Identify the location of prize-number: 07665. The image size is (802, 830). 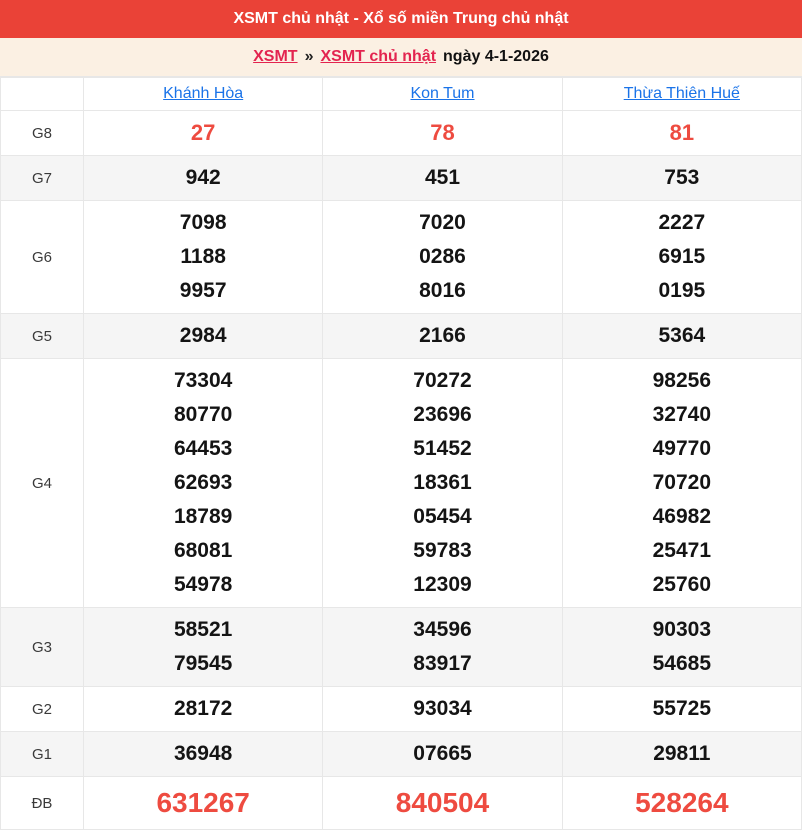
(442, 753).